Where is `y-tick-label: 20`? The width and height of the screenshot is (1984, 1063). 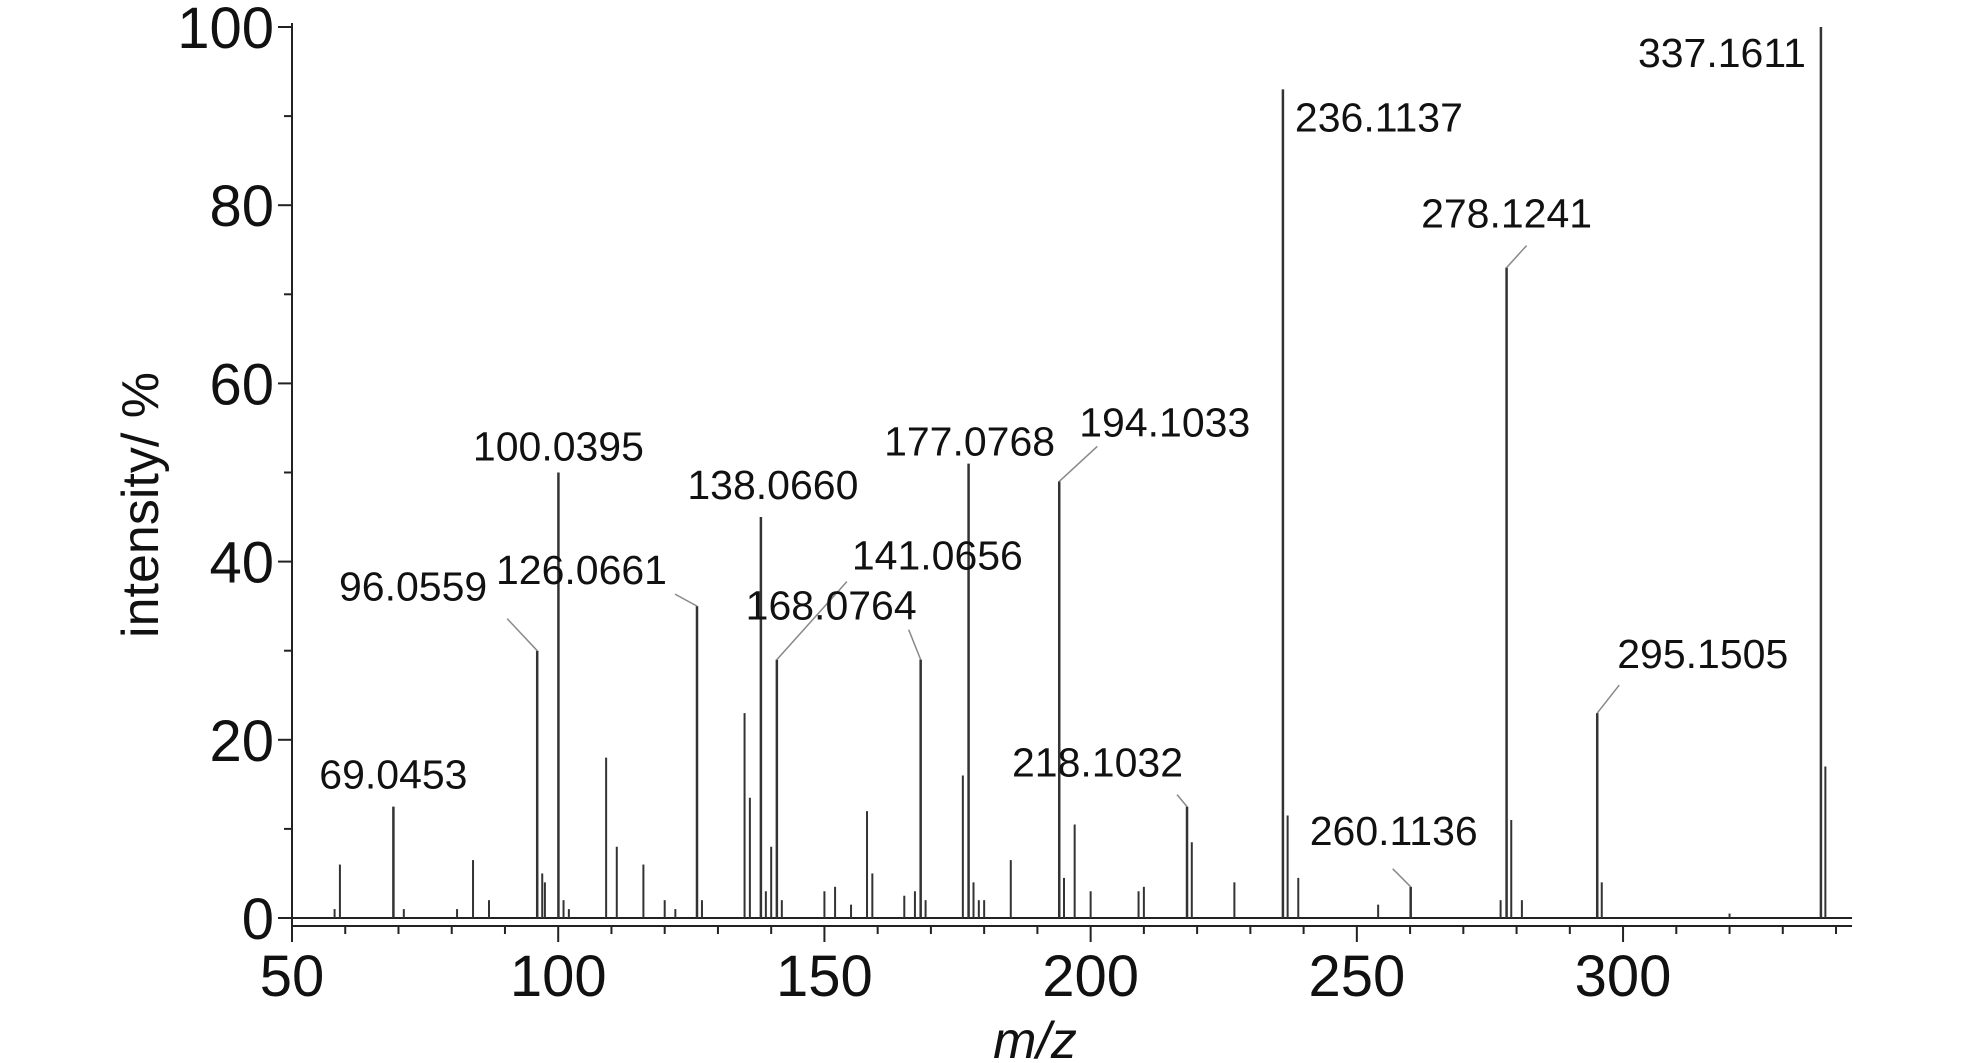 y-tick-label: 20 is located at coordinates (241, 741).